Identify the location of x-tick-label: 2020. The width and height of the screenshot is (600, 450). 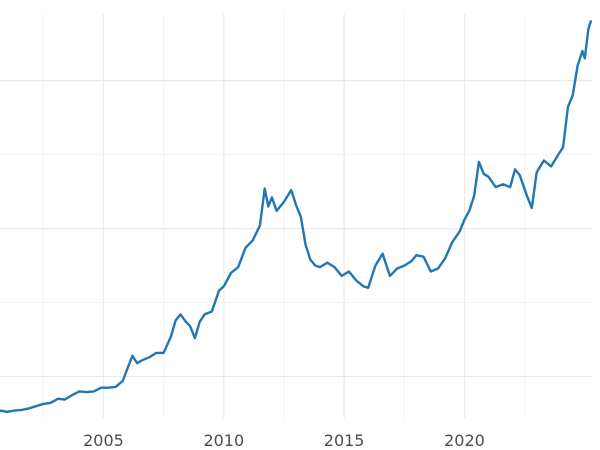
(464, 440).